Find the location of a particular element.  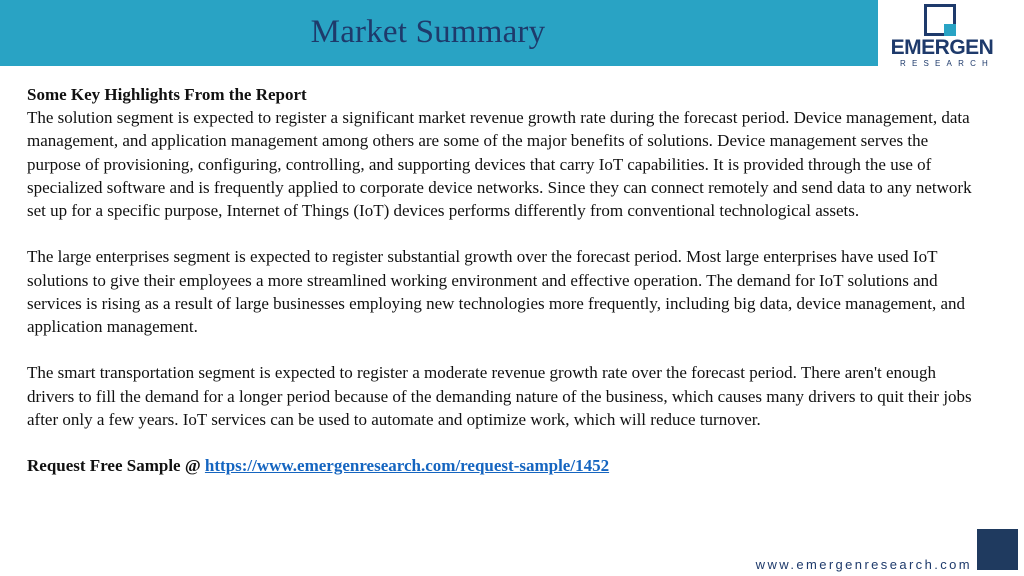

footer-website: www.emergenresearch.com is located at coordinates (863, 564).